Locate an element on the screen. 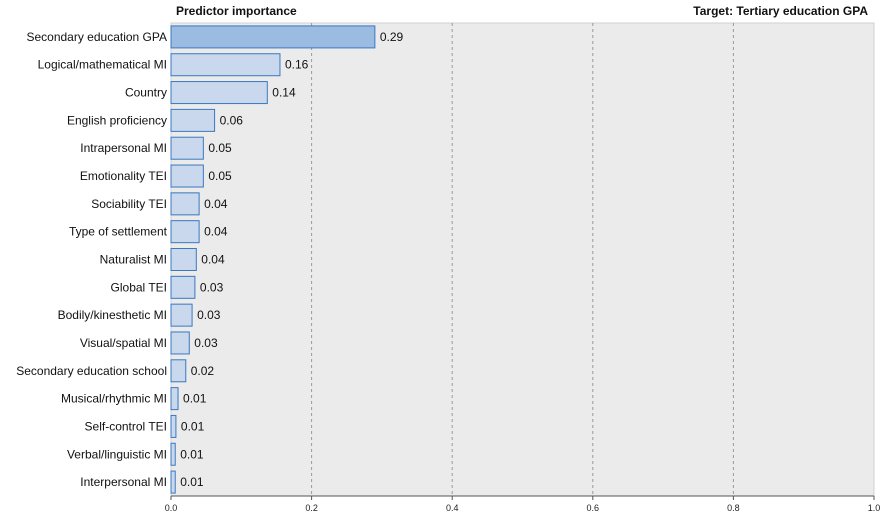 The height and width of the screenshot is (518, 888). target-label: Target: Tertiary education GPA is located at coordinates (780, 11).